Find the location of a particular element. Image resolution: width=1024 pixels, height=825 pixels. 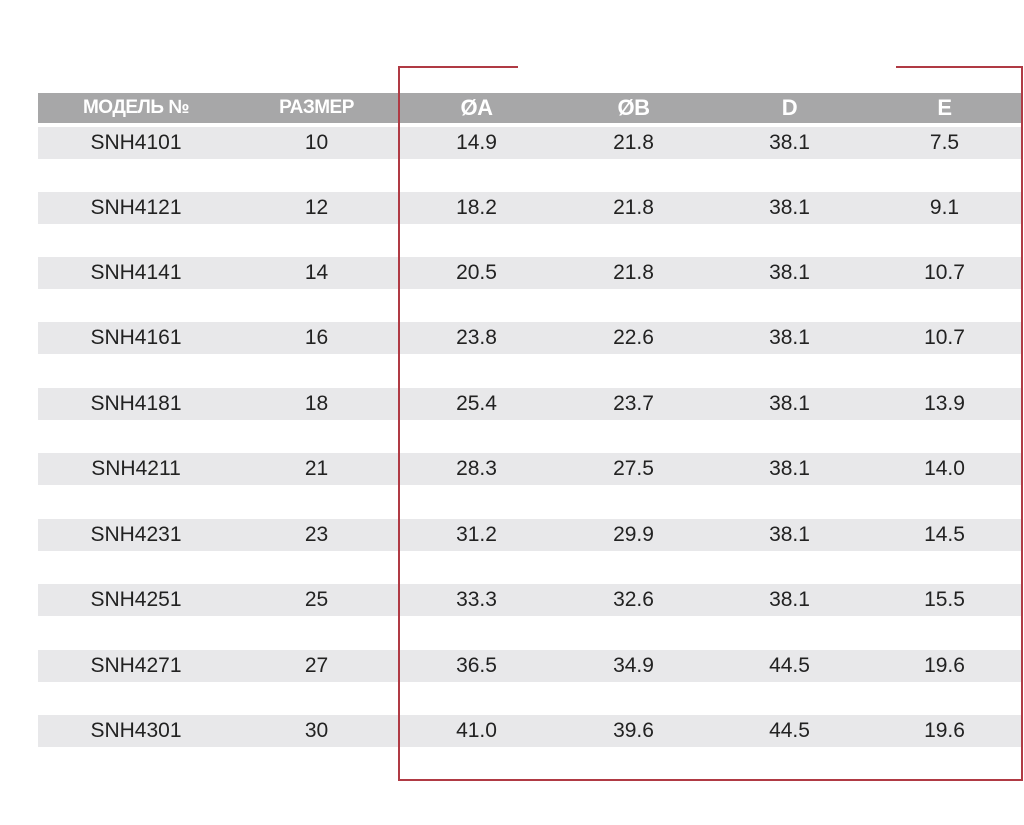

table-row: SNH4121 12 18.2 21.8 38.1 9.1 is located at coordinates (530, 208).